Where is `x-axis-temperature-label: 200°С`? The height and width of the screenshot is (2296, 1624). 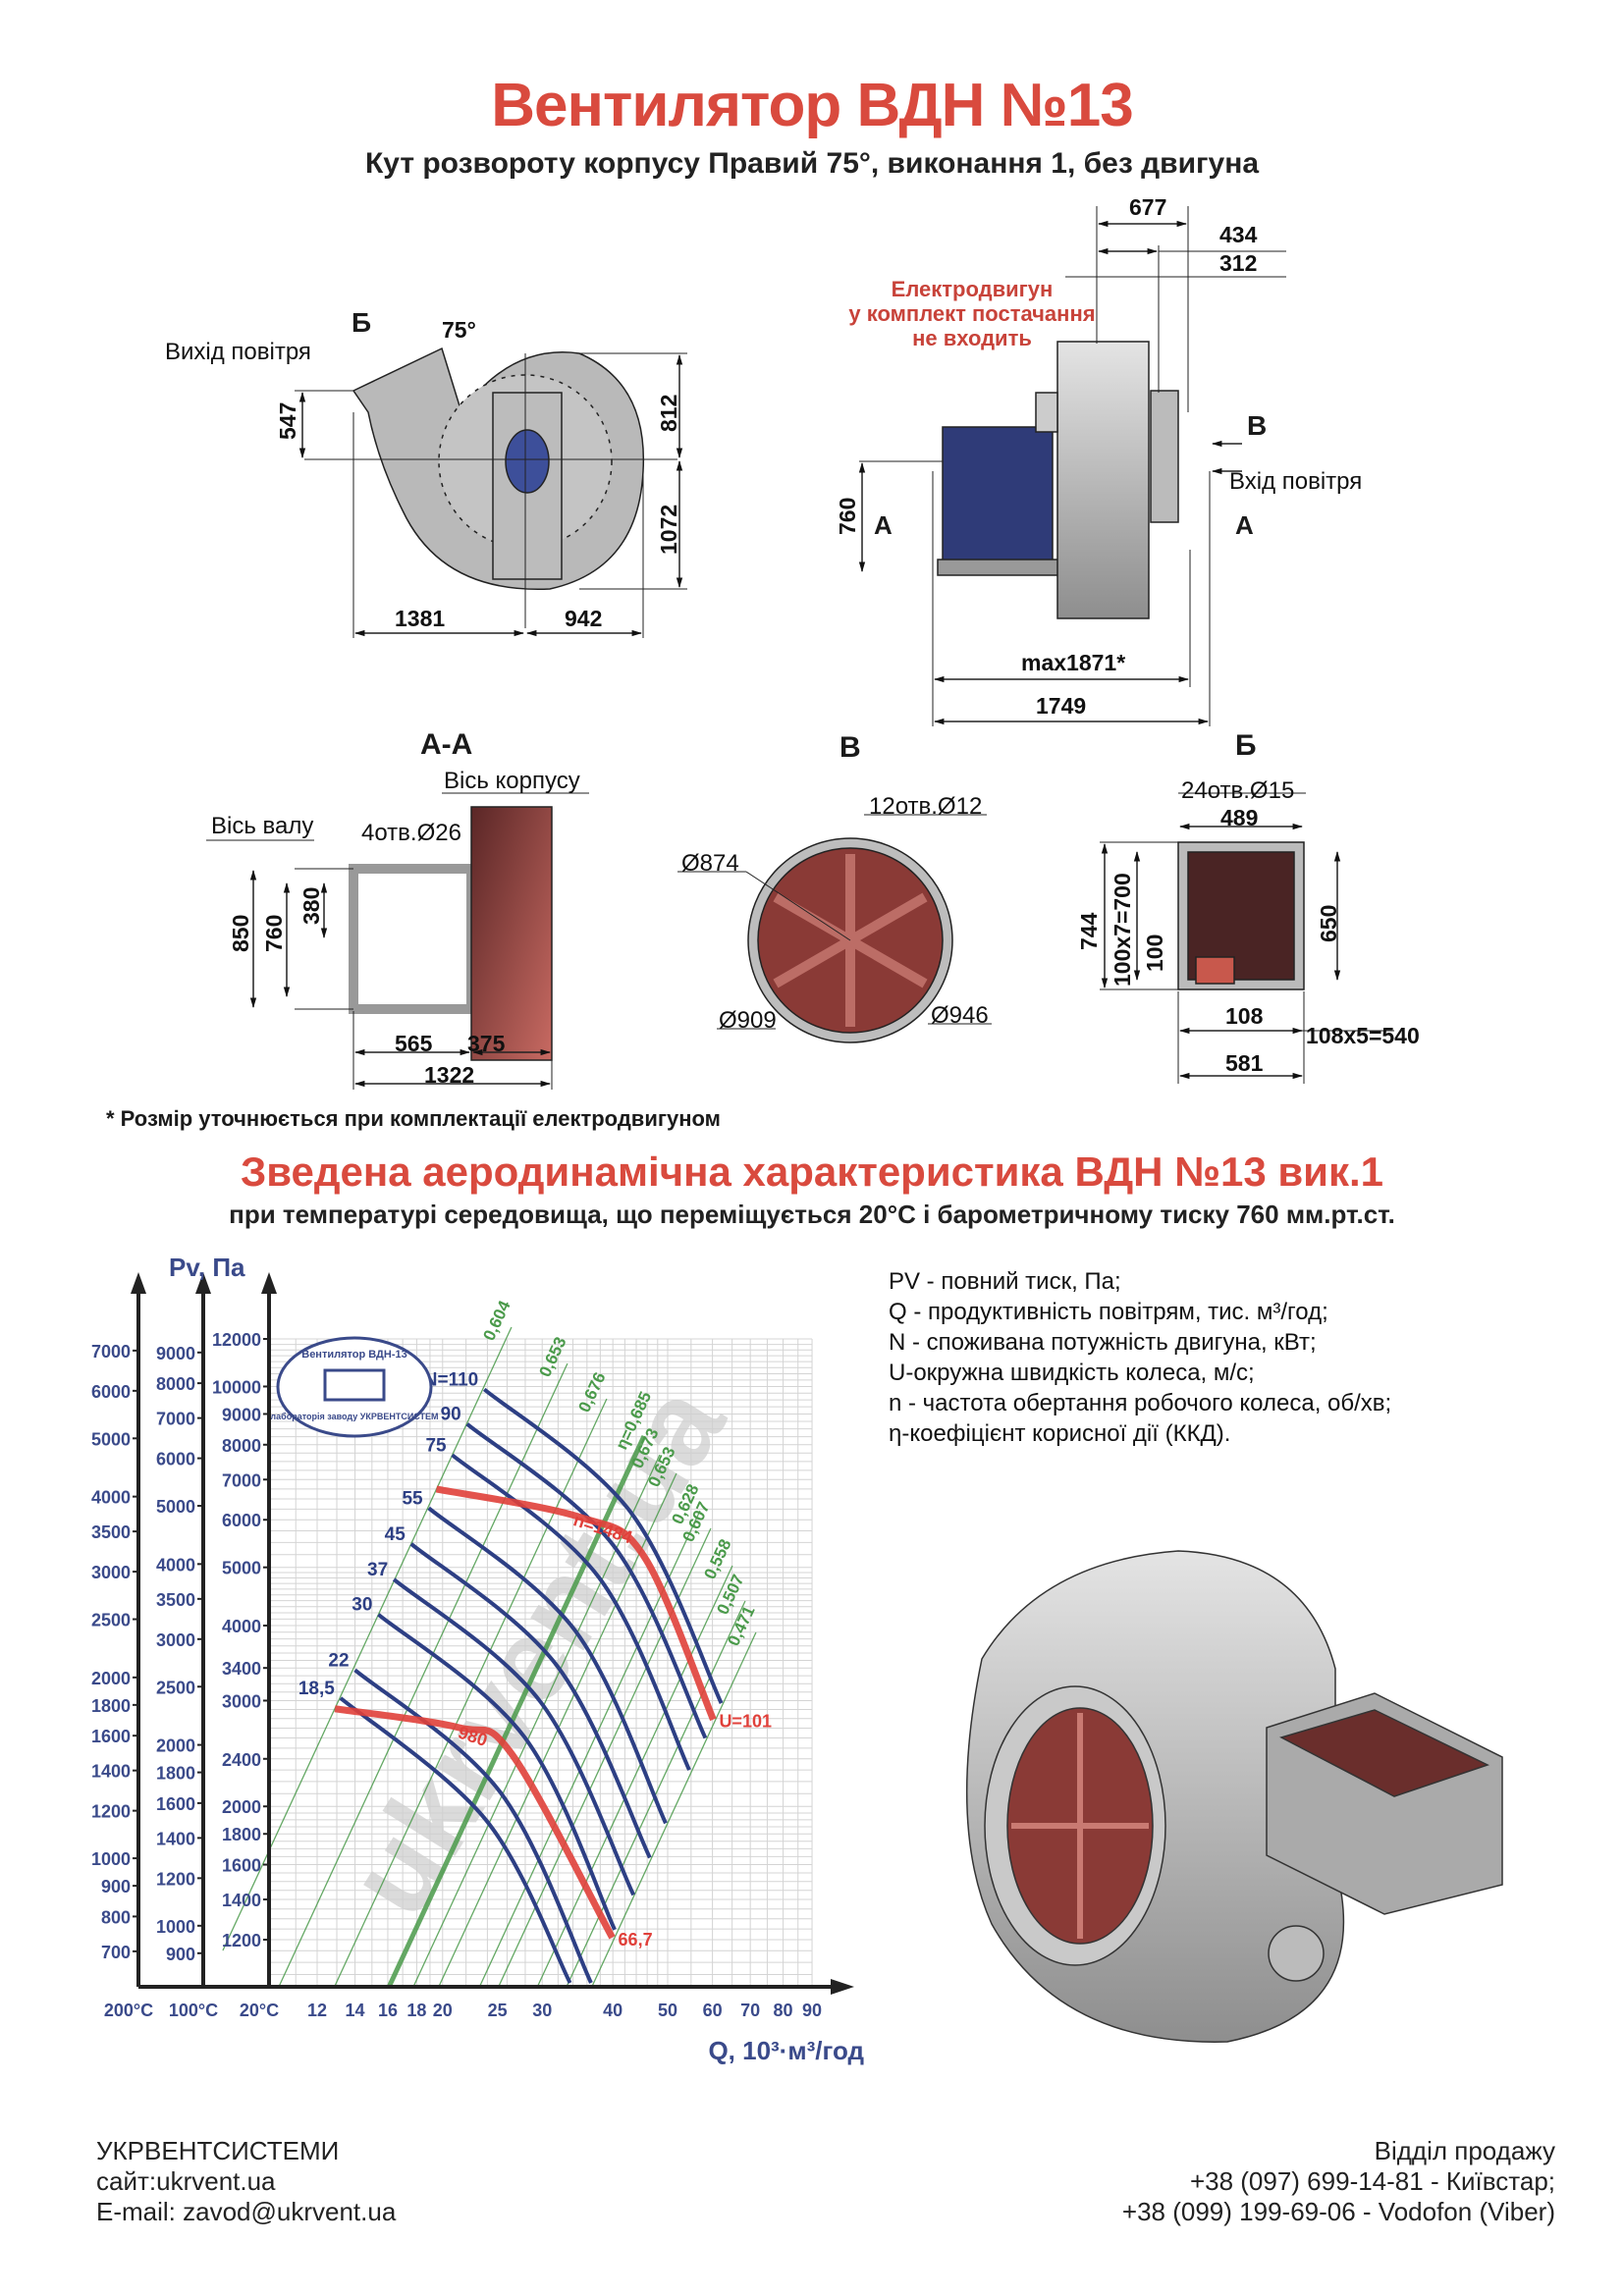 x-axis-temperature-label: 200°С is located at coordinates (128, 2010).